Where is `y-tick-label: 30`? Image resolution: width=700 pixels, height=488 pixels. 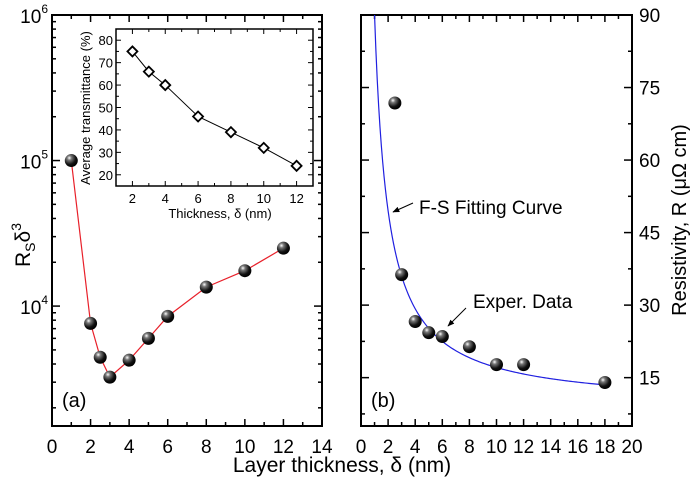 y-tick-label: 30 is located at coordinates (649, 306).